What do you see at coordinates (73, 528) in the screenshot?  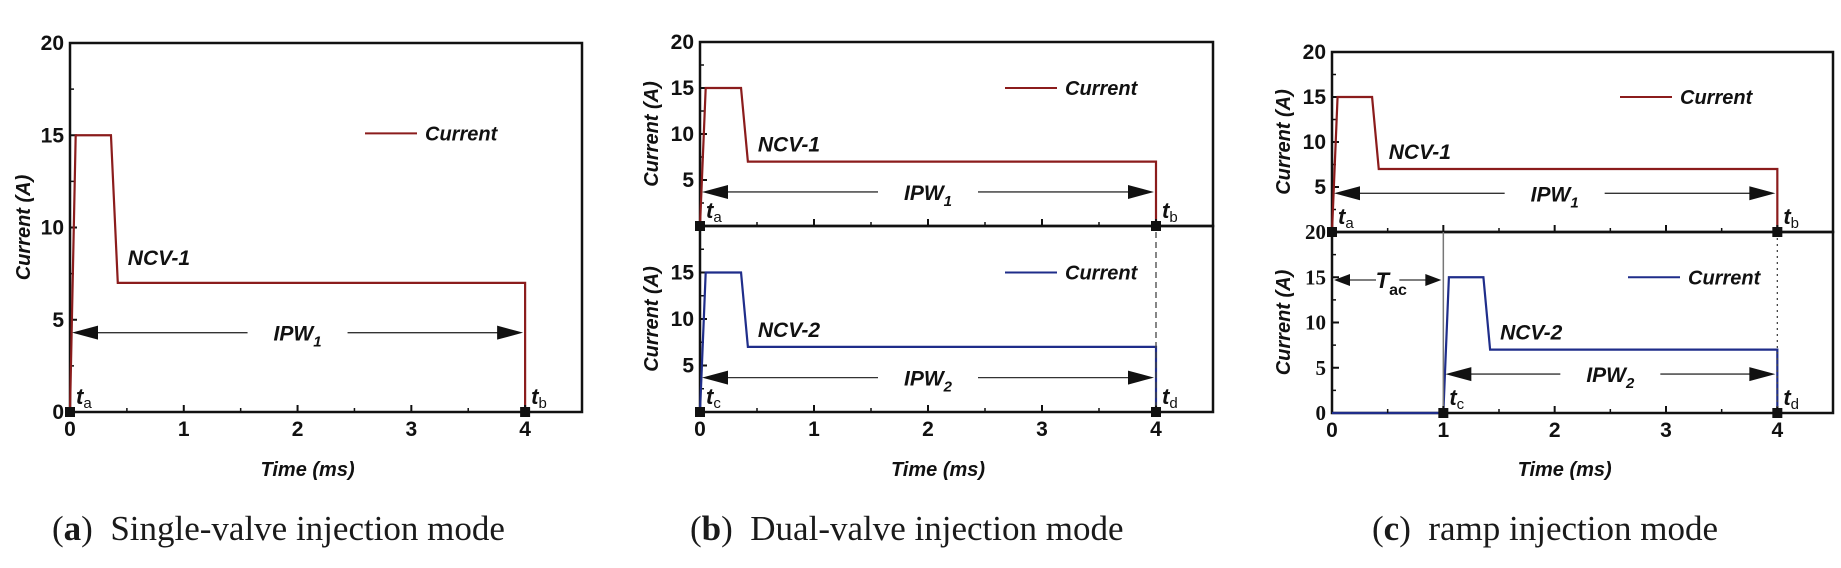 I see `caption-letter: a` at bounding box center [73, 528].